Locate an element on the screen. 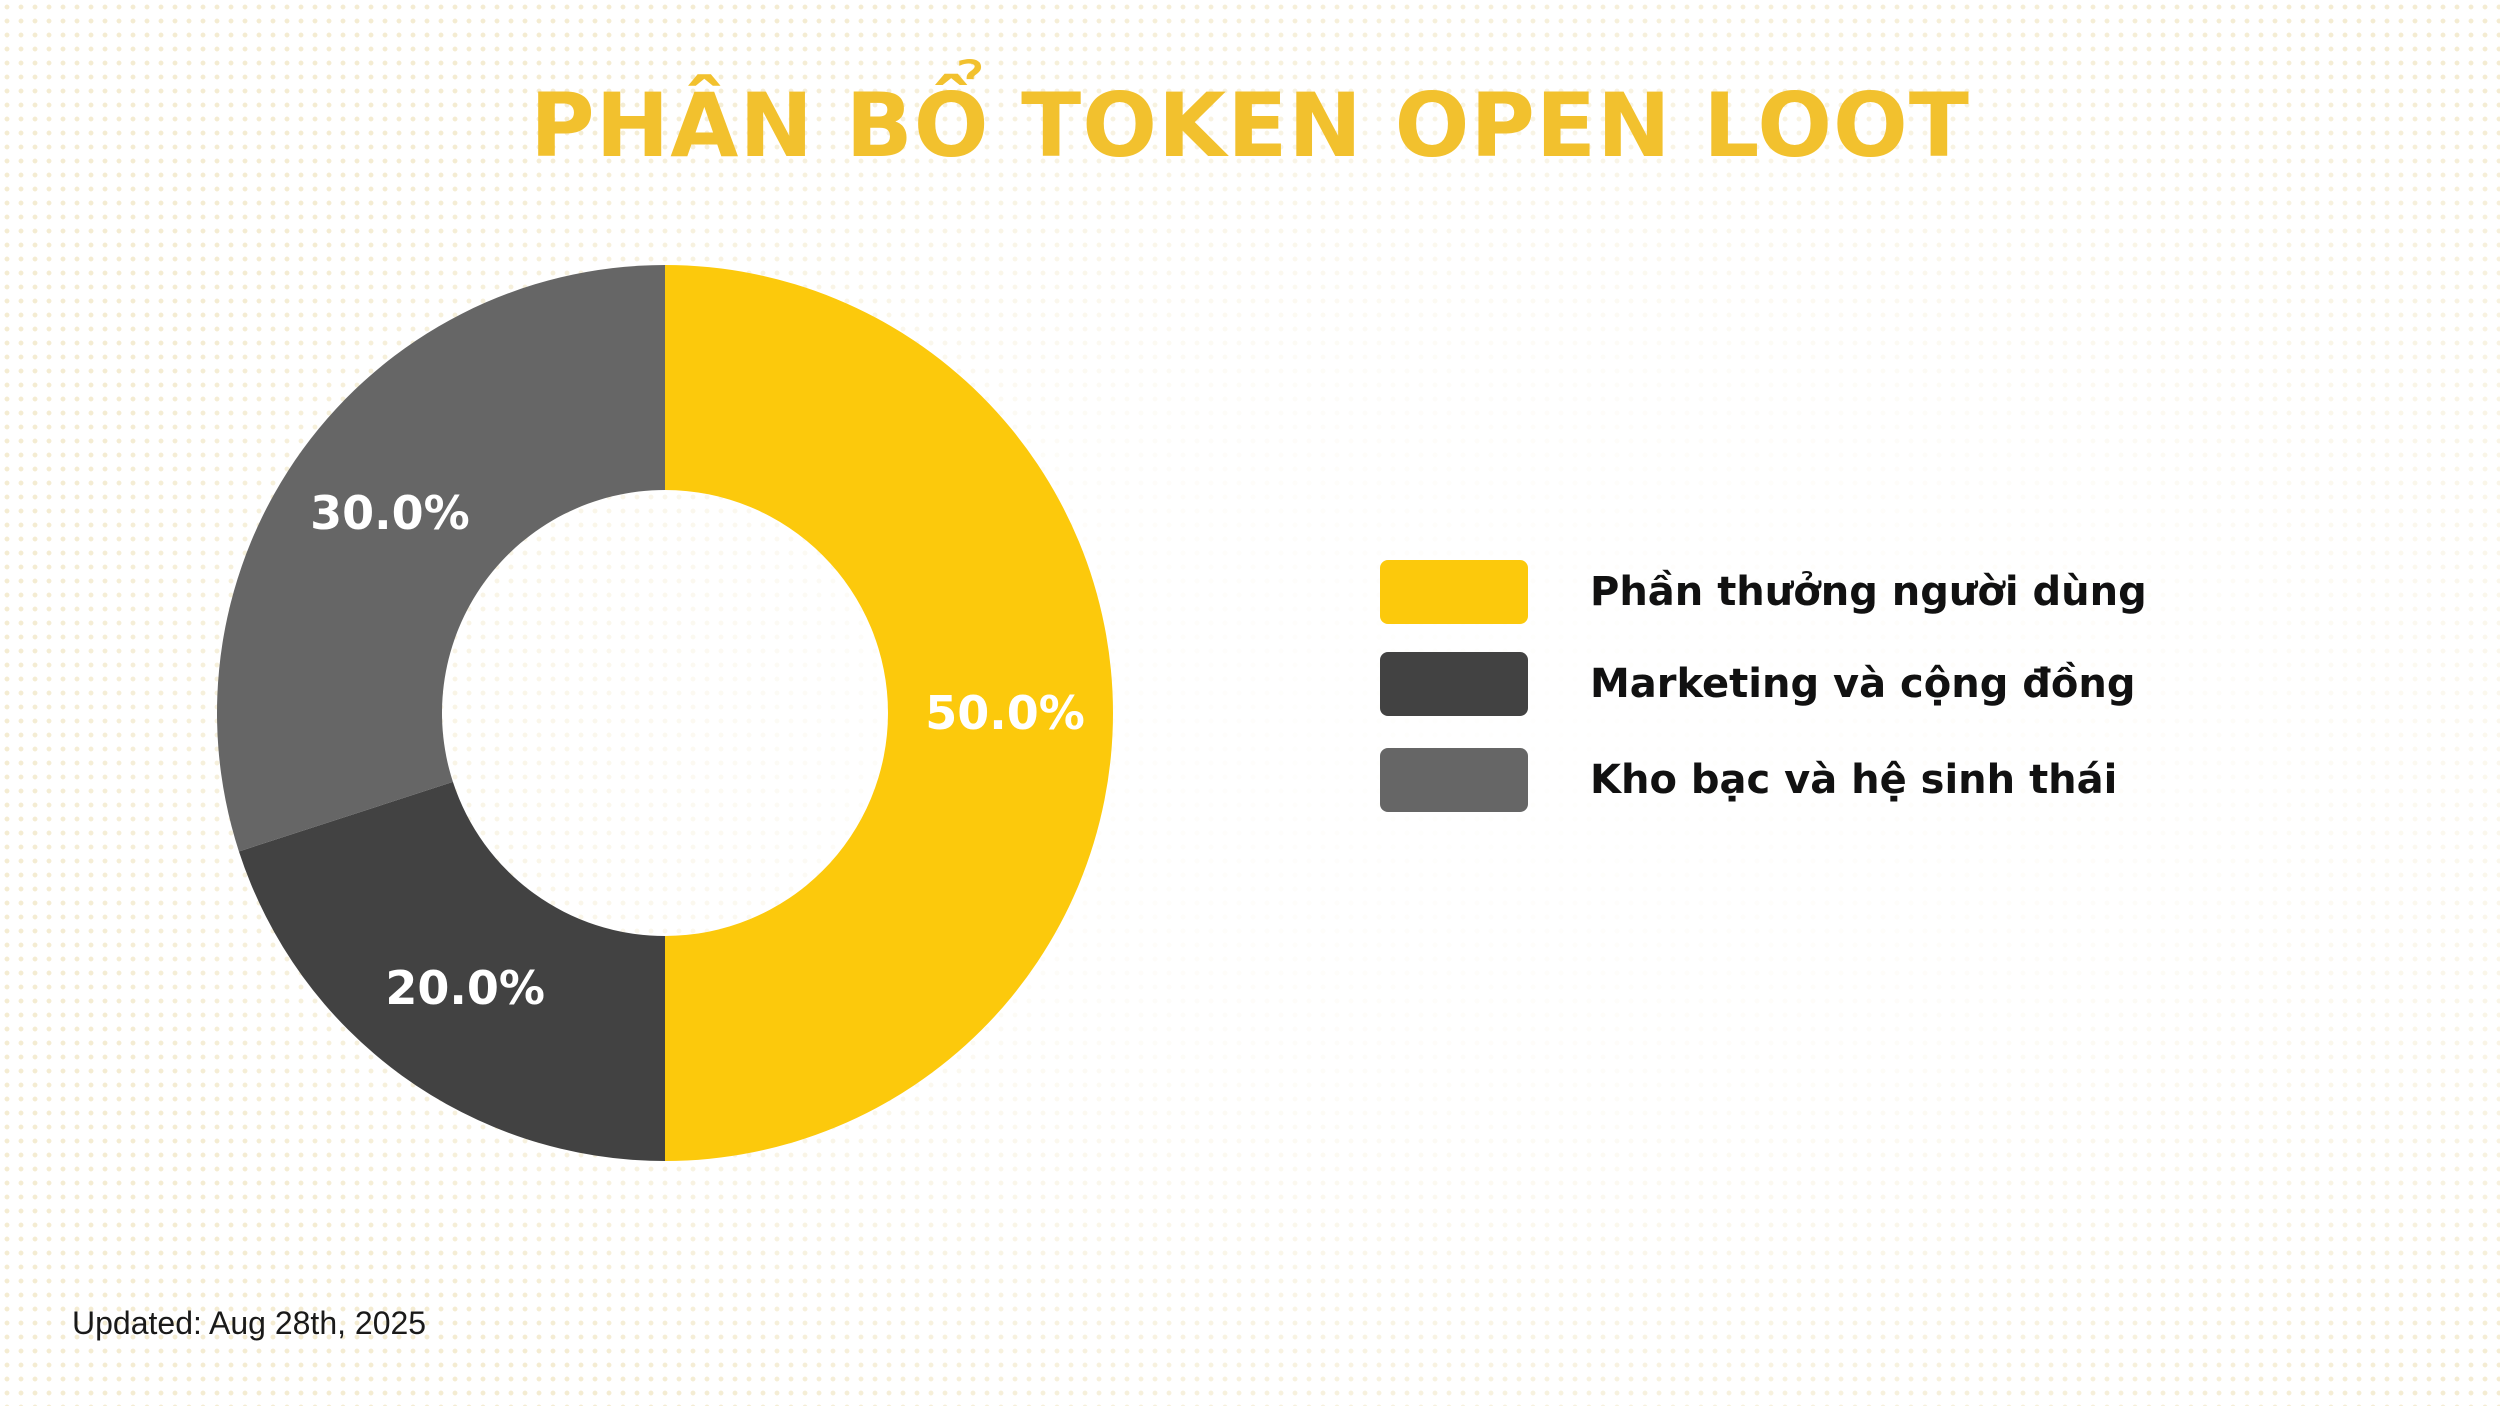 The height and width of the screenshot is (1406, 2500). legend-item-1: Phần thưởng người dùng is located at coordinates (1830, 592).